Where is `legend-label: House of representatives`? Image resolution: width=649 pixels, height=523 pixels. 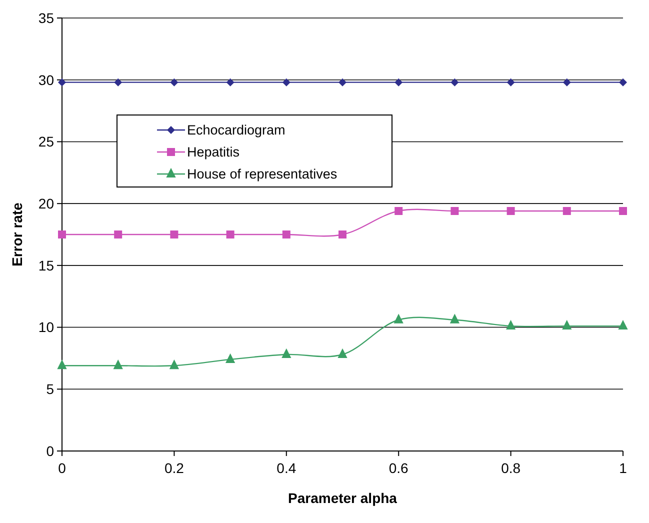 legend-label: House of representatives is located at coordinates (262, 174).